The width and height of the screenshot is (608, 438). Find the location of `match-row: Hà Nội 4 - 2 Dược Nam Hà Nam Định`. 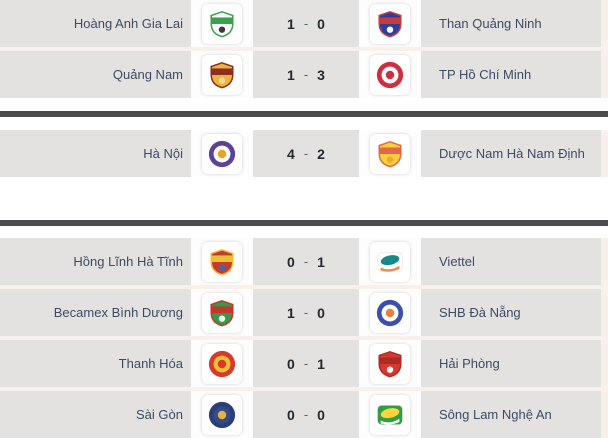

match-row: Hà Nội 4 - 2 Dược Nam Hà Nam Định is located at coordinates (300, 153).